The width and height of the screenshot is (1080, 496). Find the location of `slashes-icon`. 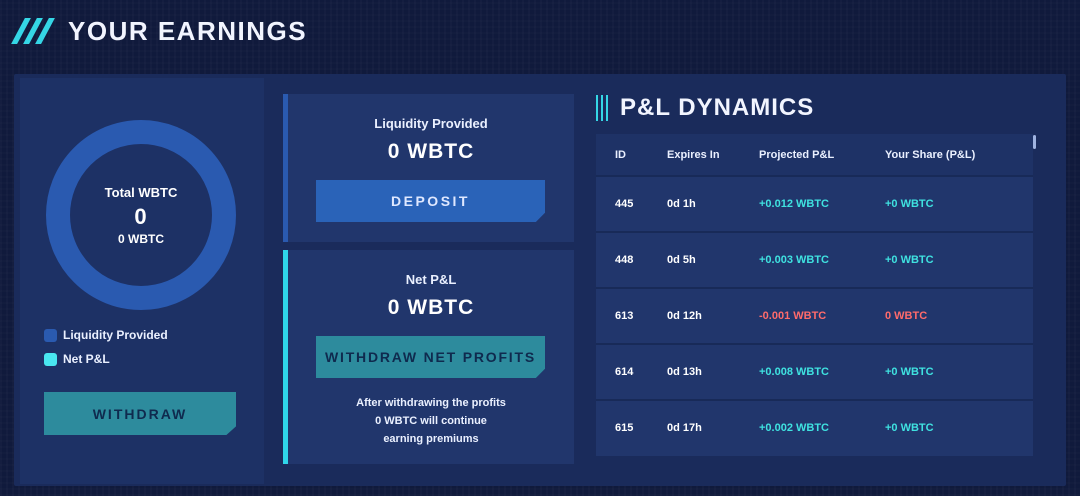

slashes-icon is located at coordinates (33, 31).